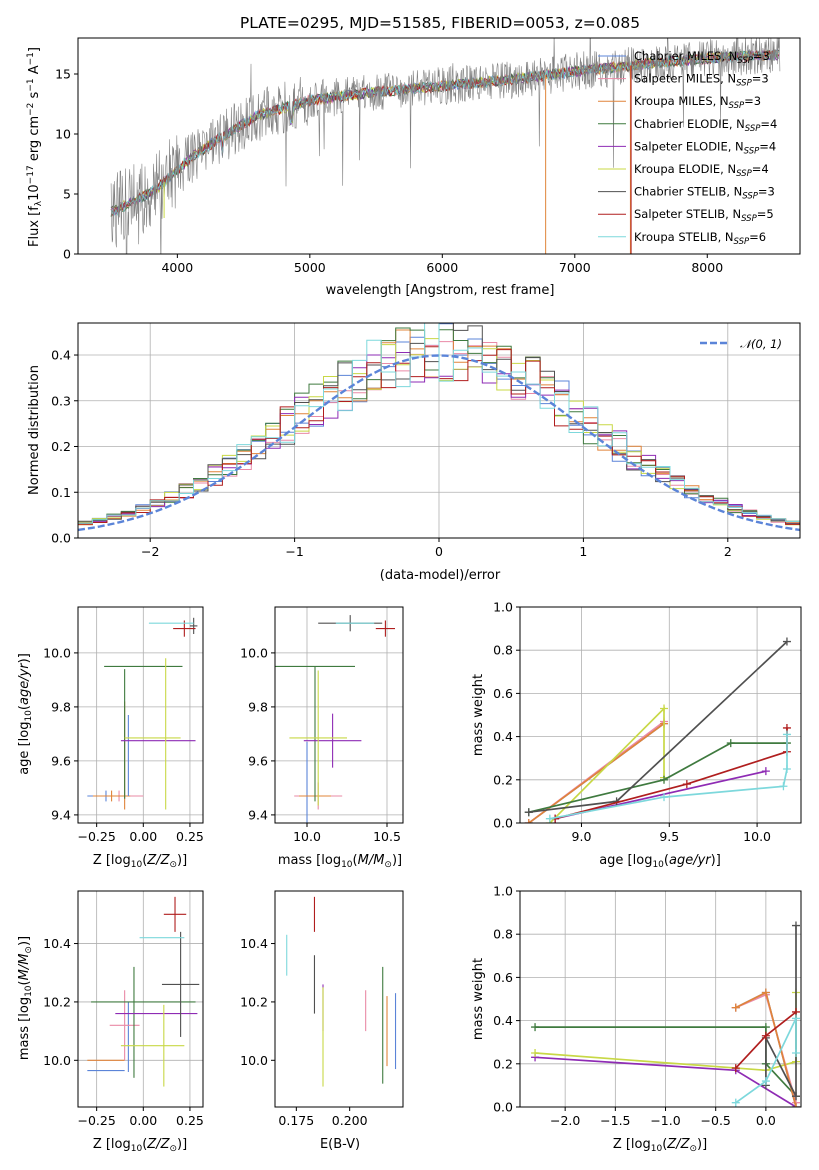 The image size is (819, 1170). I want to click on legend-nssp: =5, so click(765, 214).